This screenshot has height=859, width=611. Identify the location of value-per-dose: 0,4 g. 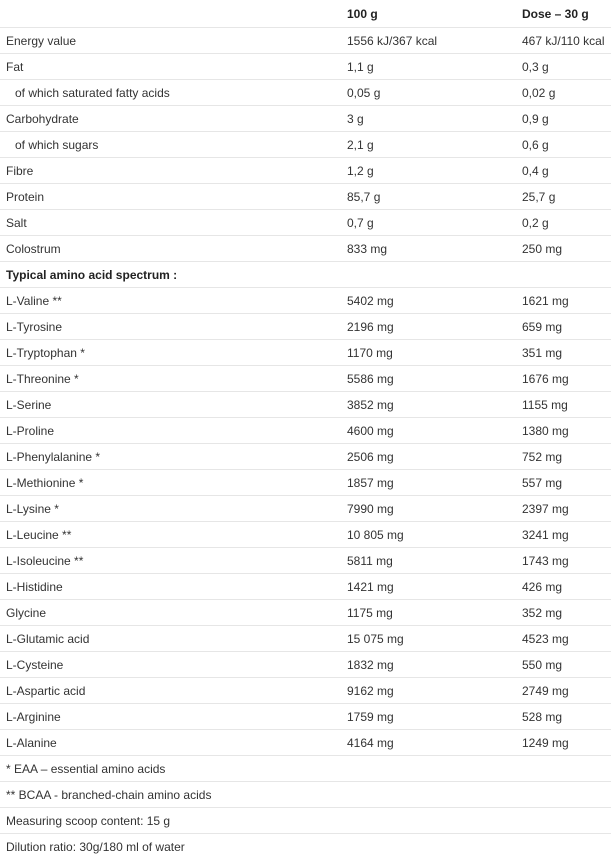
(563, 171).